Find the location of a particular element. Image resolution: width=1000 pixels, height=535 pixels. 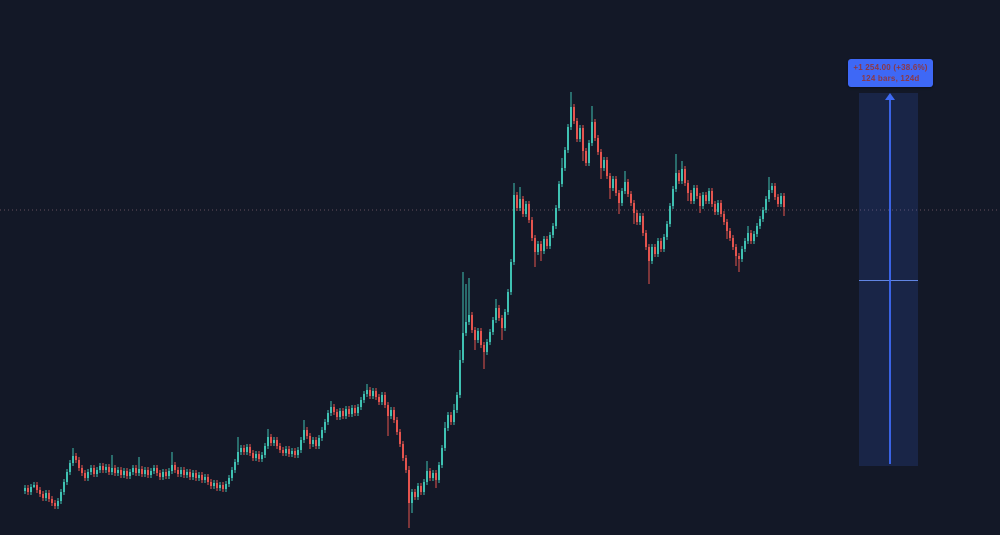

price-range-bars: 124 bars, 124d is located at coordinates (890, 78).